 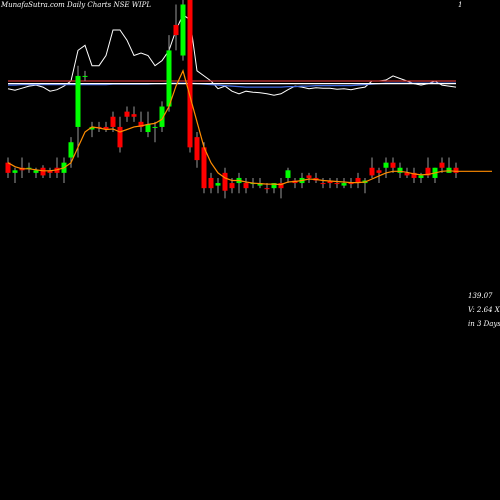 What do you see at coordinates (480, 296) in the screenshot?
I see `price-readout: 139.07` at bounding box center [480, 296].